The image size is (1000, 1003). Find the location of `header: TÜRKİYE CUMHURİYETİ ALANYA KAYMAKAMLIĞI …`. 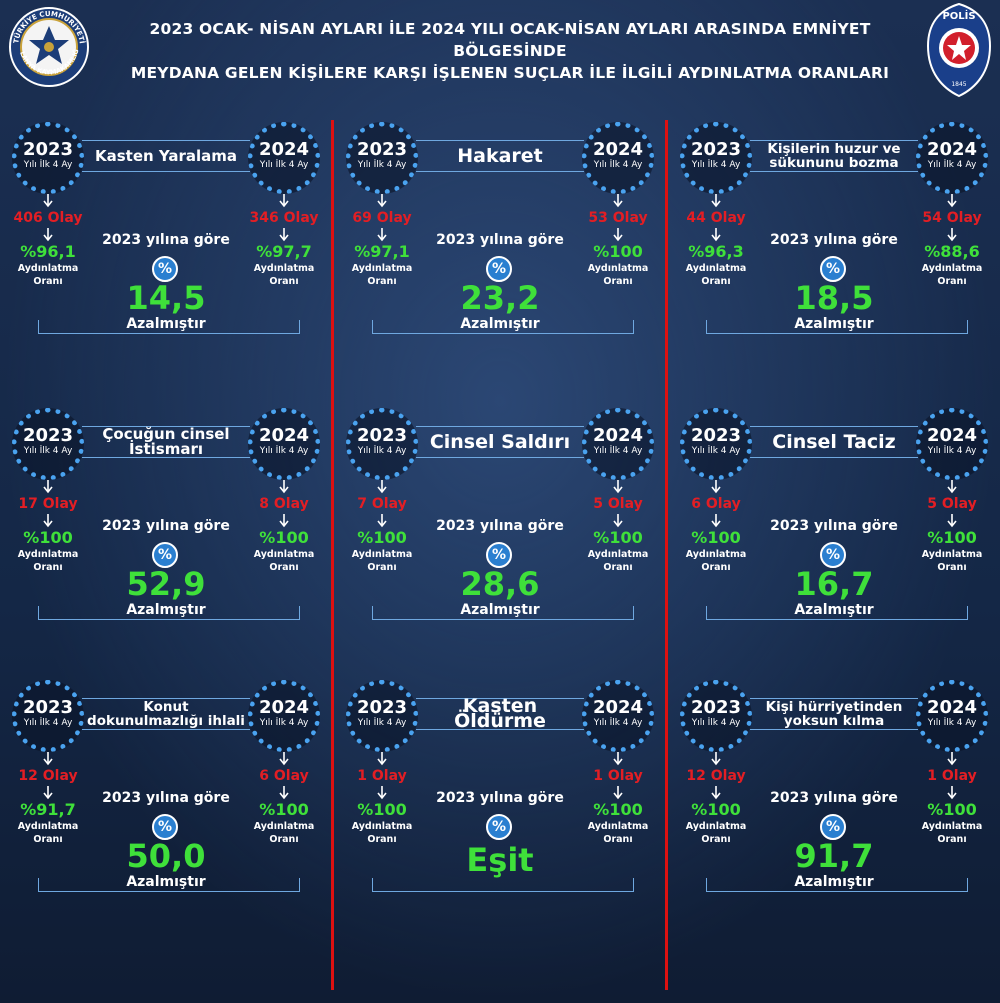

header: TÜRKİYE CUMHURİYETİ ALANYA KAYMAKAMLIĞI … is located at coordinates (500, 50).